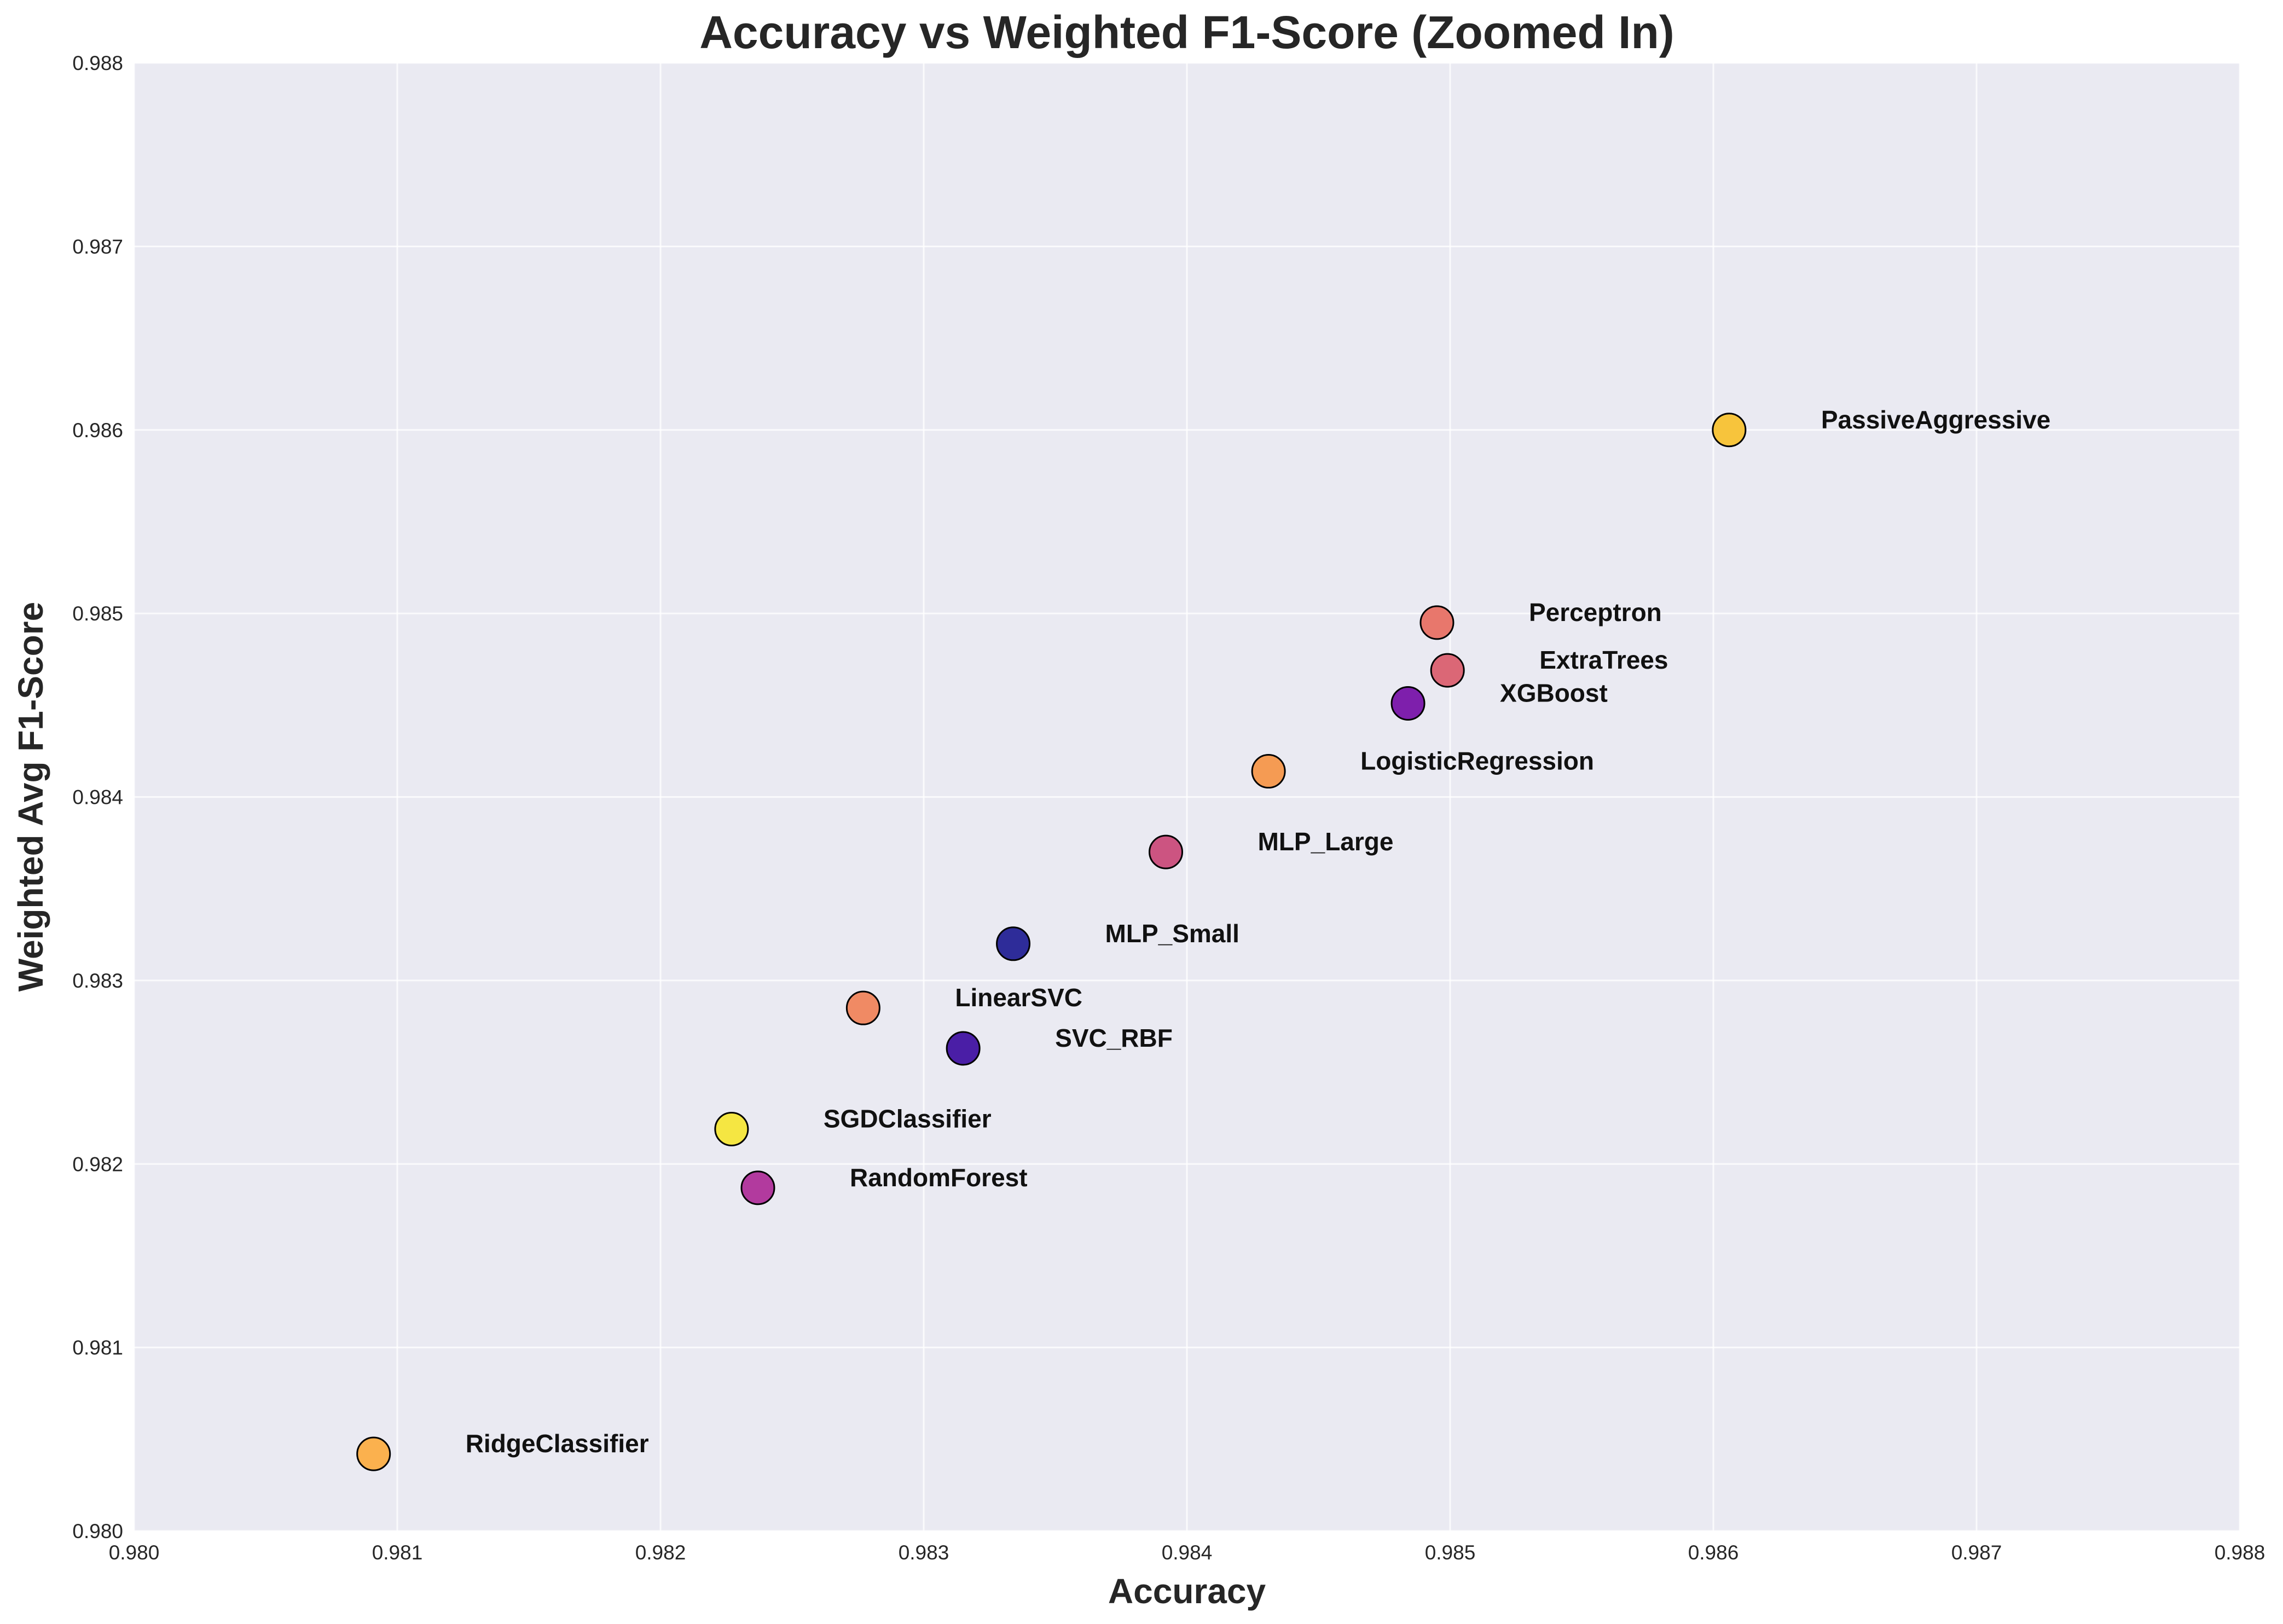 The width and height of the screenshot is (2283, 1624). I want to click on x-tick-label: 0.987, so click(1977, 1552).